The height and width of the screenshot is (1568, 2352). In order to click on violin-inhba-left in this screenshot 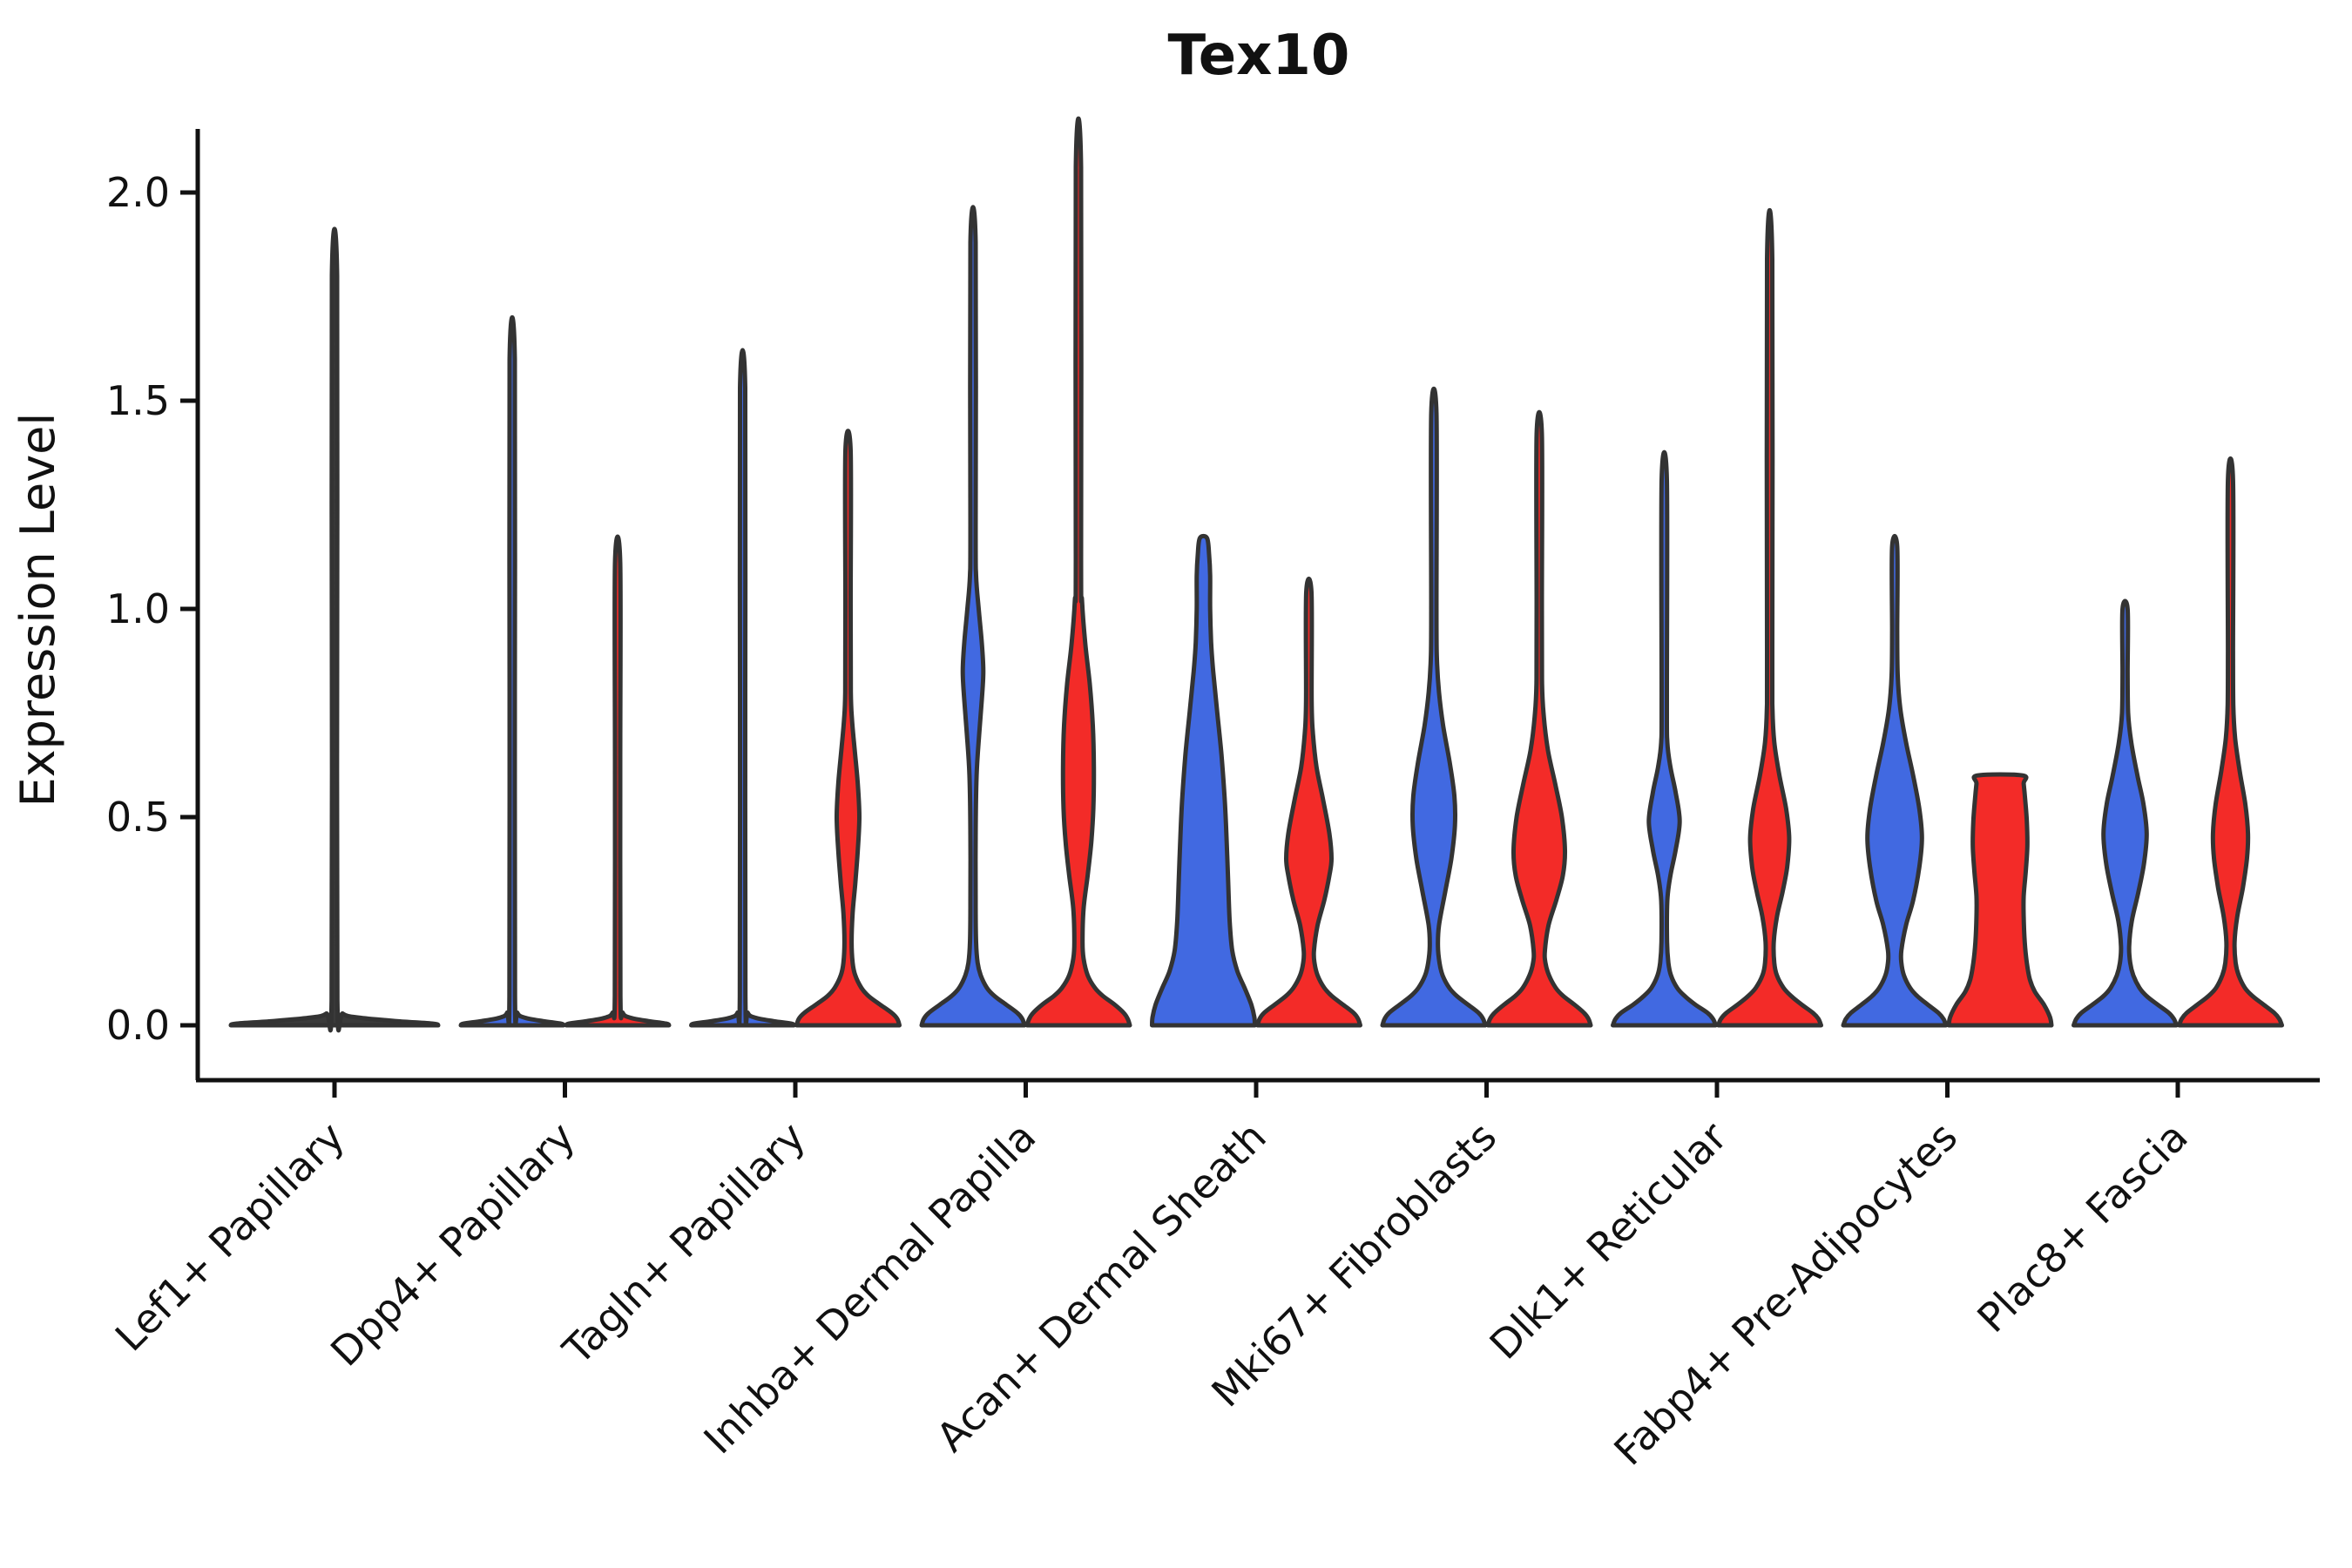, I will do `click(973, 616)`.